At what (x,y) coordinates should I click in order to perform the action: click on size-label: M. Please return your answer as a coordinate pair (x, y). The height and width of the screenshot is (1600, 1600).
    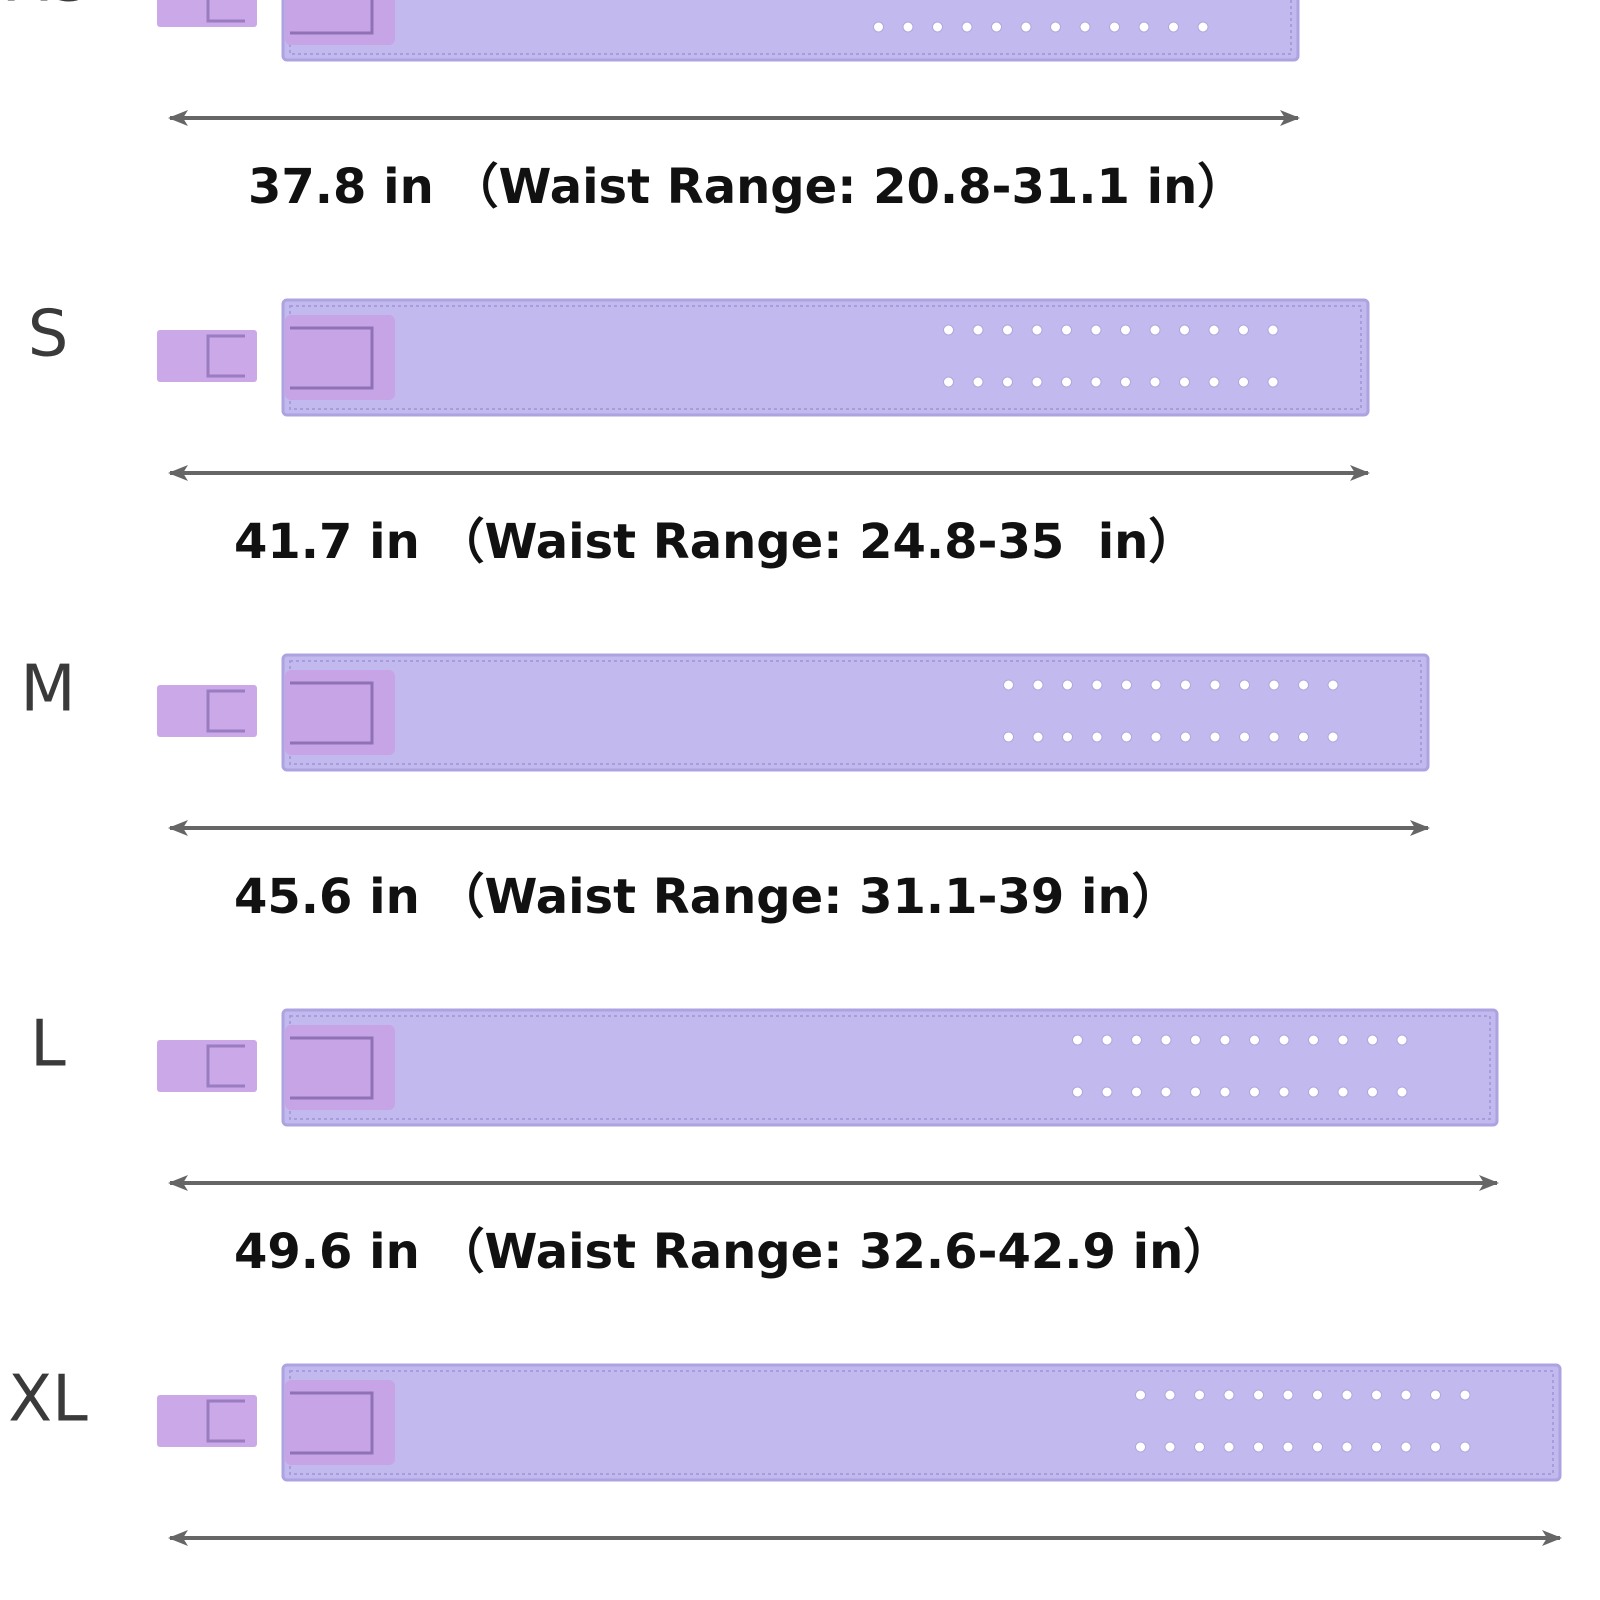
    Looking at the image, I should click on (47, 690).